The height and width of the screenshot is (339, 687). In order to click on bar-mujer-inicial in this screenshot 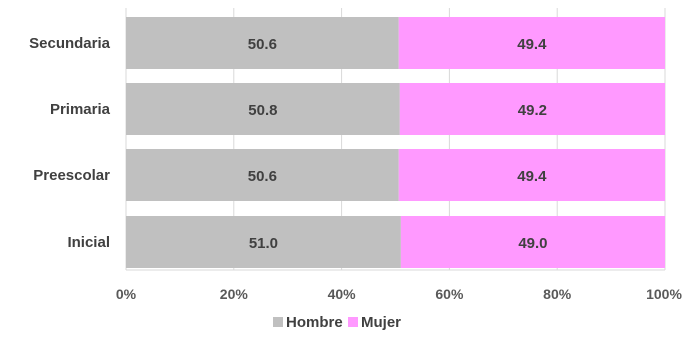, I will do `click(532, 242)`.